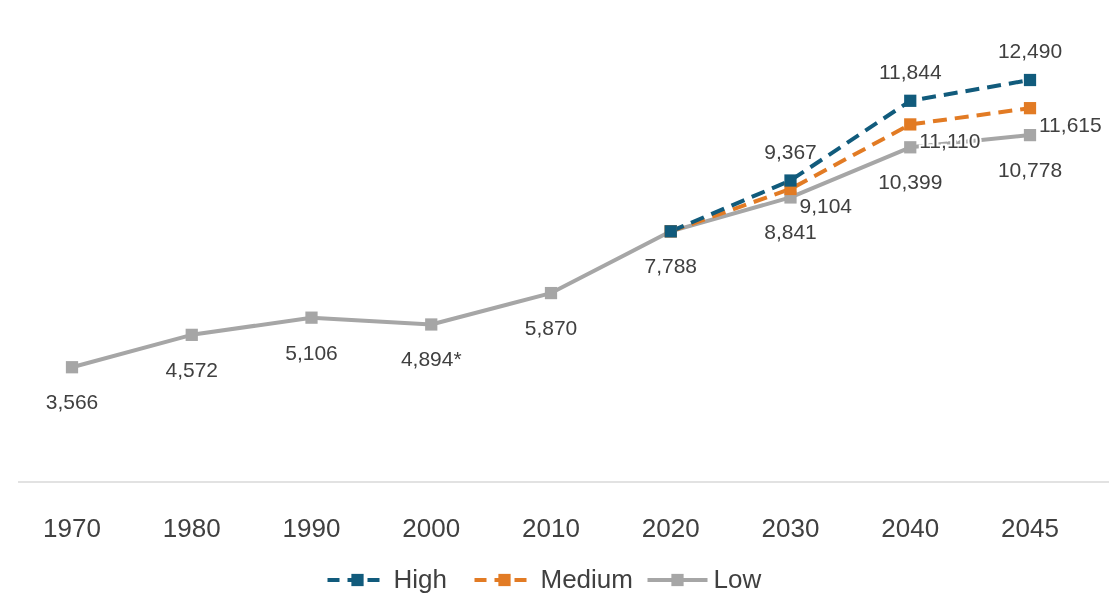 This screenshot has height=605, width=1109. Describe the element at coordinates (910, 528) in the screenshot. I see `x-tick-label: 2040` at that location.